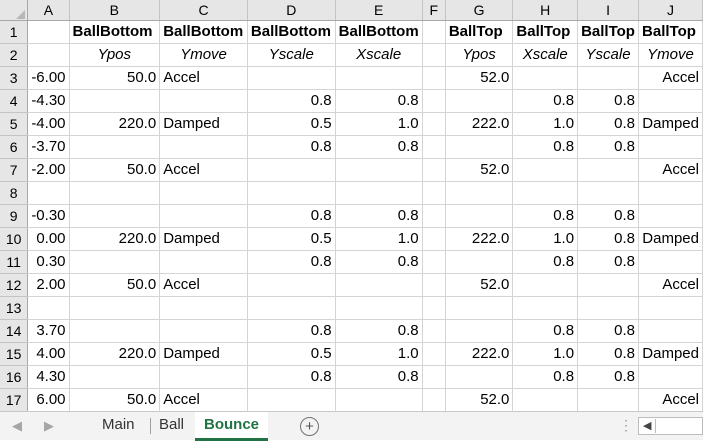 The height and width of the screenshot is (441, 703). Describe the element at coordinates (48, 32) in the screenshot. I see `cell-a1` at that location.